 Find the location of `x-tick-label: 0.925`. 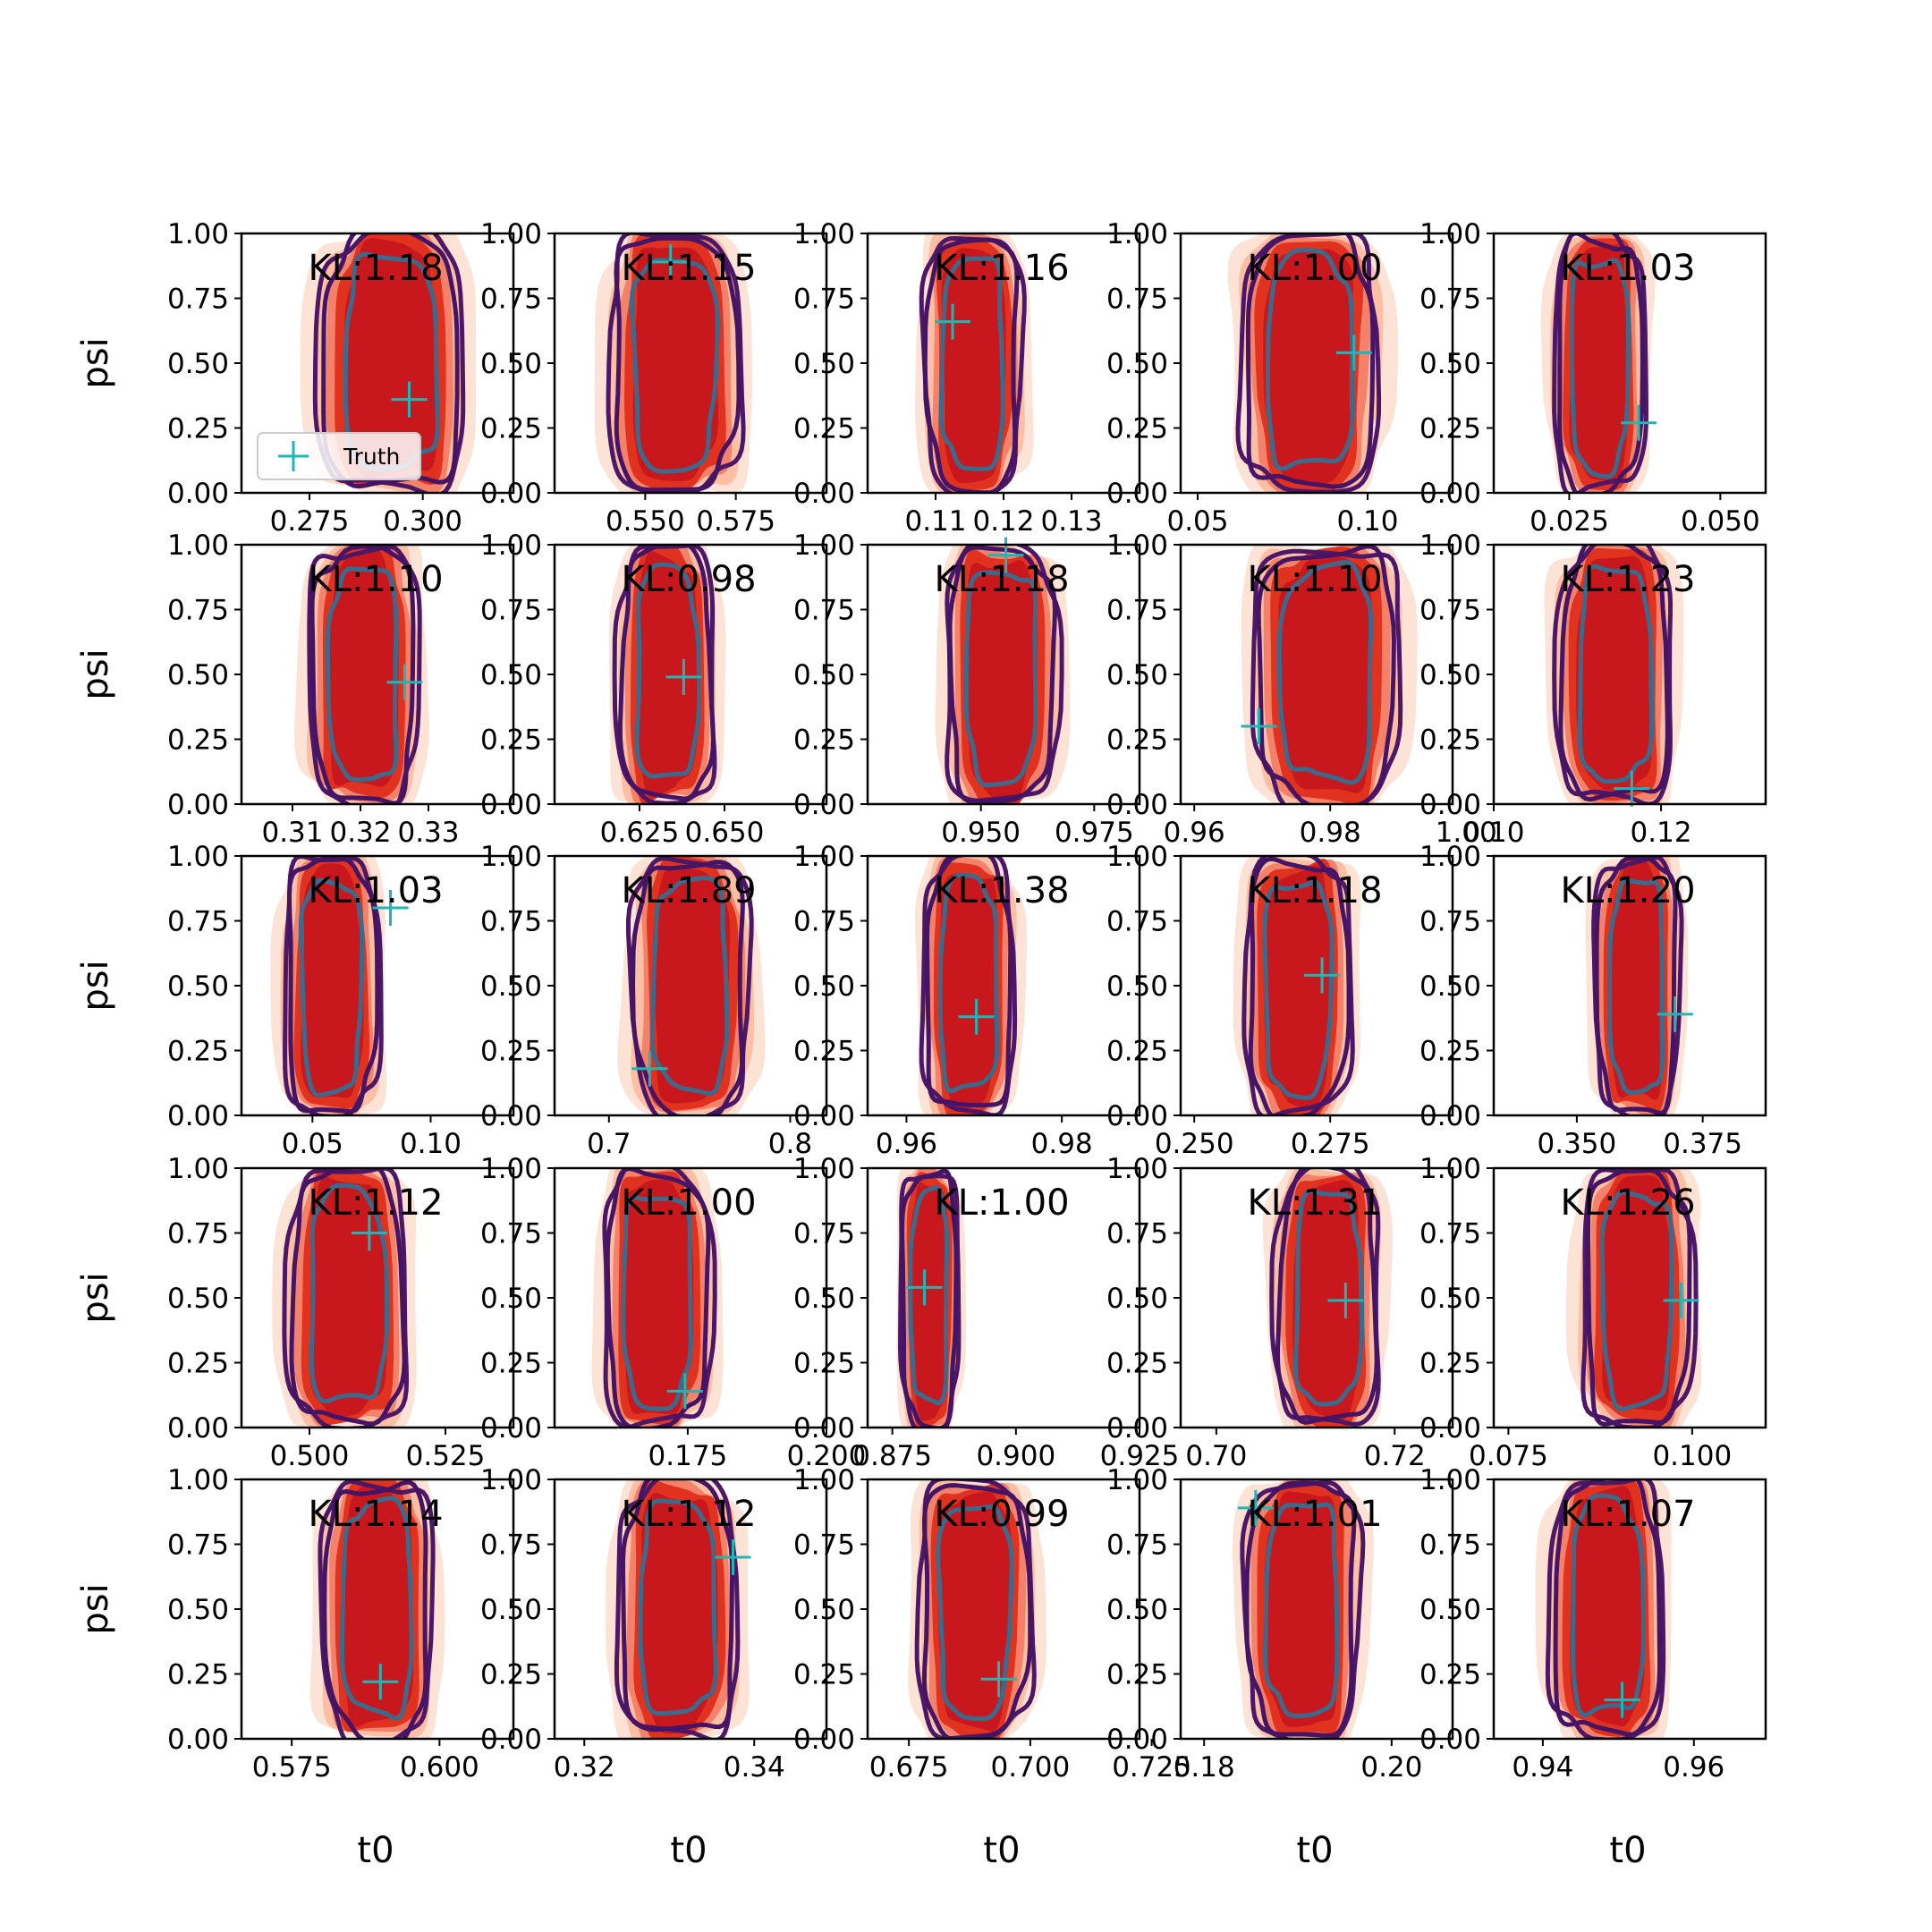

x-tick-label: 0.925 is located at coordinates (1140, 1456).